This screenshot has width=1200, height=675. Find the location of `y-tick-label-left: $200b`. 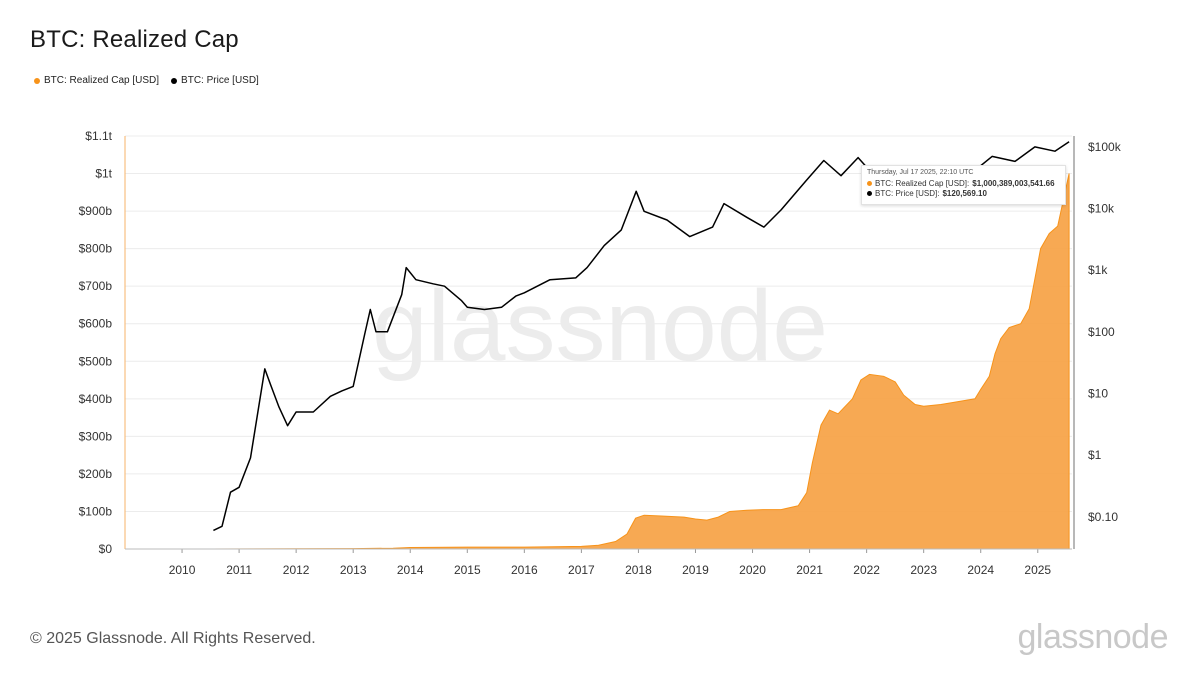

y-tick-label-left: $200b is located at coordinates (96, 474).